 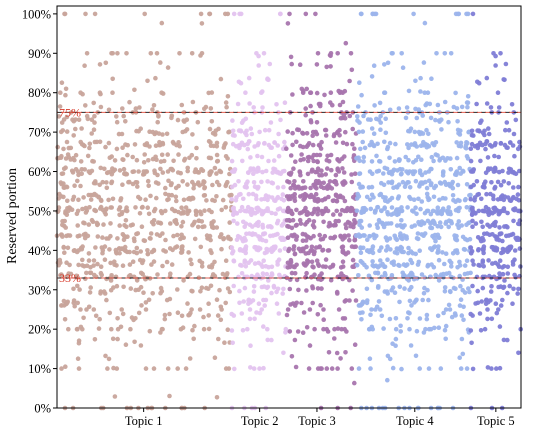 I want to click on y-tick-label: 80%, so click(x=39, y=93).